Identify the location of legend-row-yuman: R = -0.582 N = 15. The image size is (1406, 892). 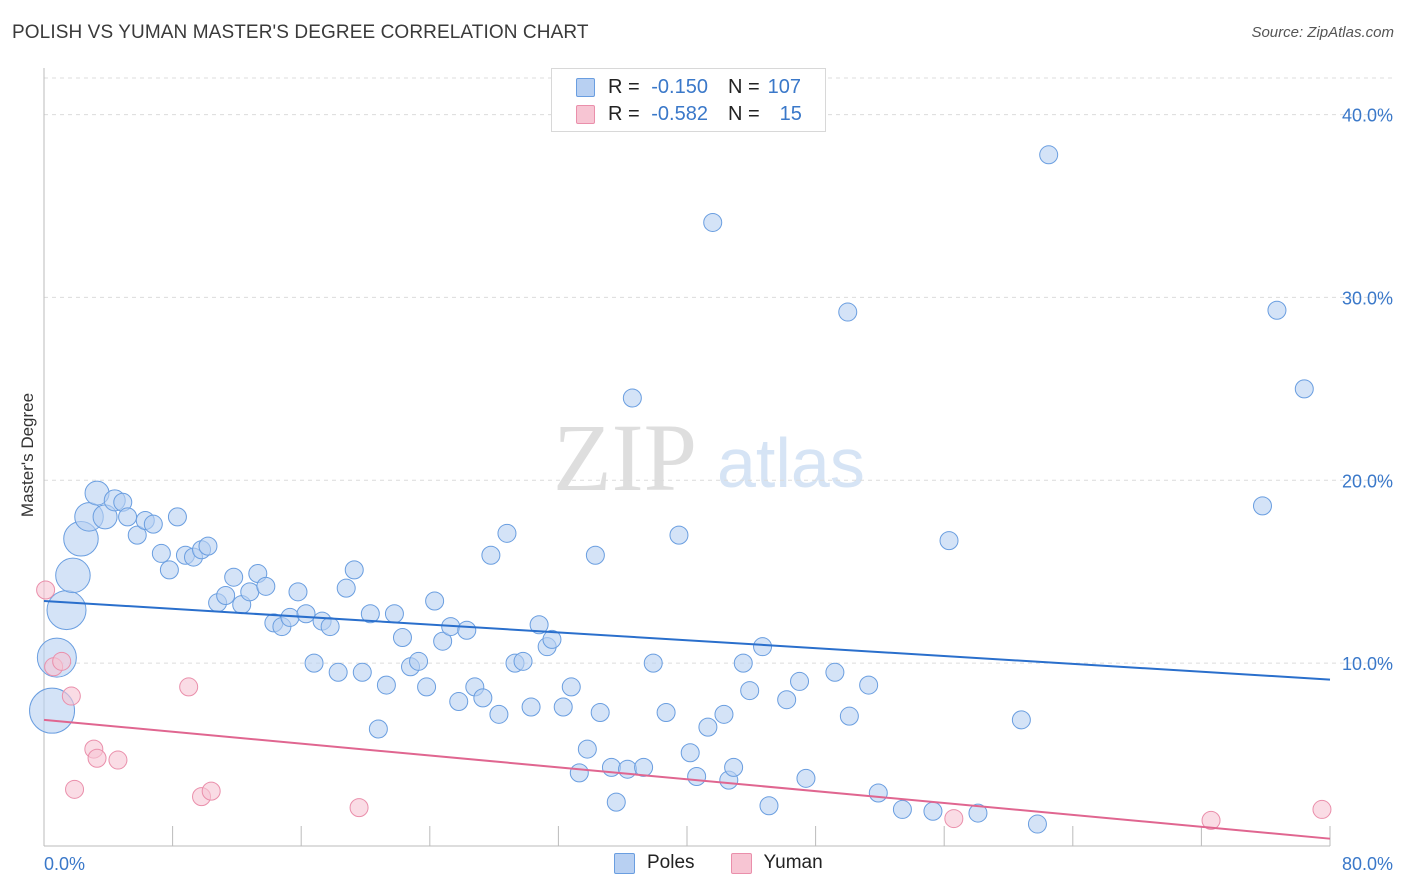
(689, 114).